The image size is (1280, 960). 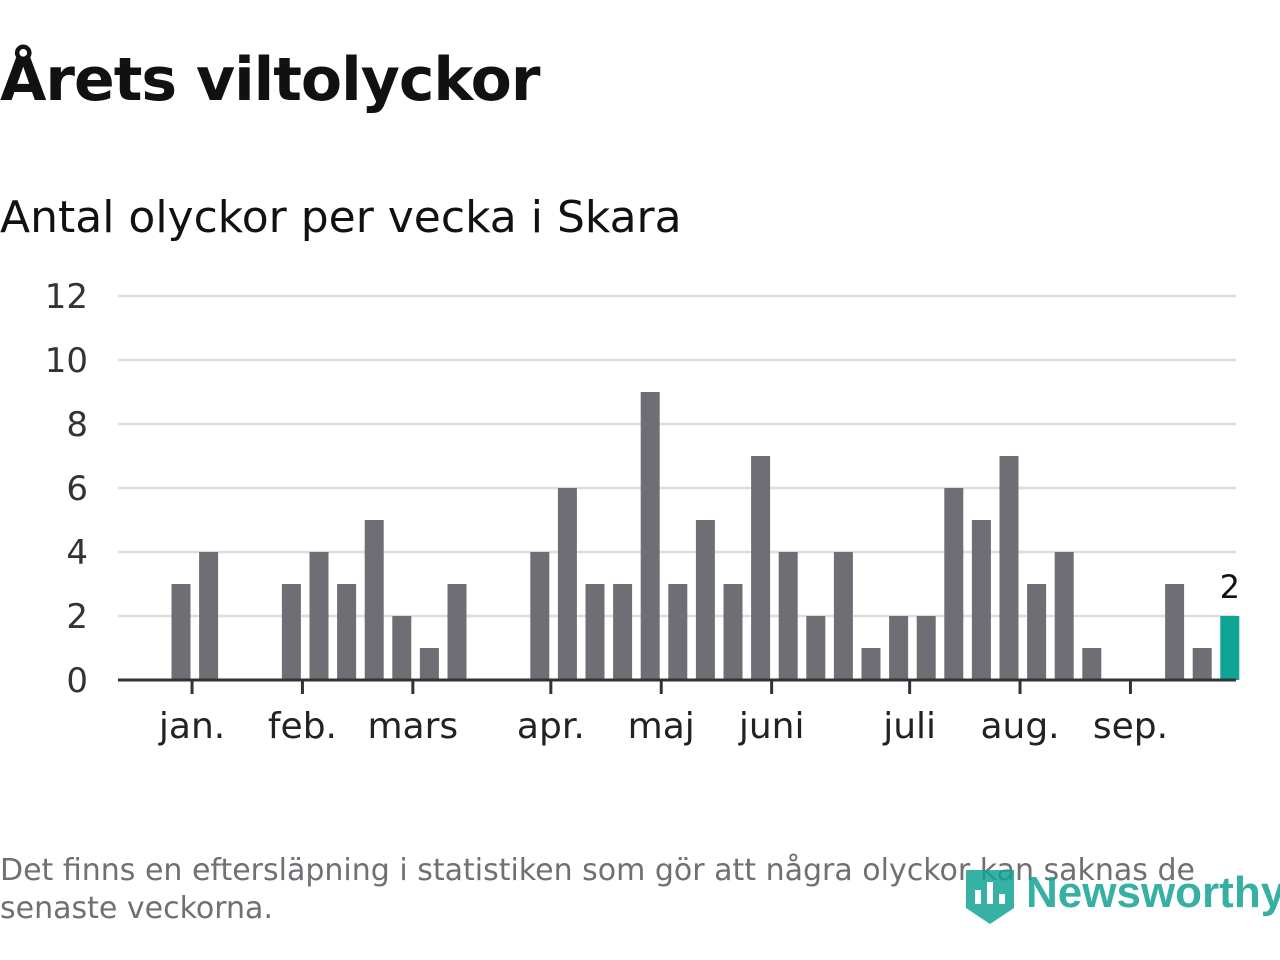 What do you see at coordinates (551, 726) in the screenshot?
I see `x-tick-label: apr.` at bounding box center [551, 726].